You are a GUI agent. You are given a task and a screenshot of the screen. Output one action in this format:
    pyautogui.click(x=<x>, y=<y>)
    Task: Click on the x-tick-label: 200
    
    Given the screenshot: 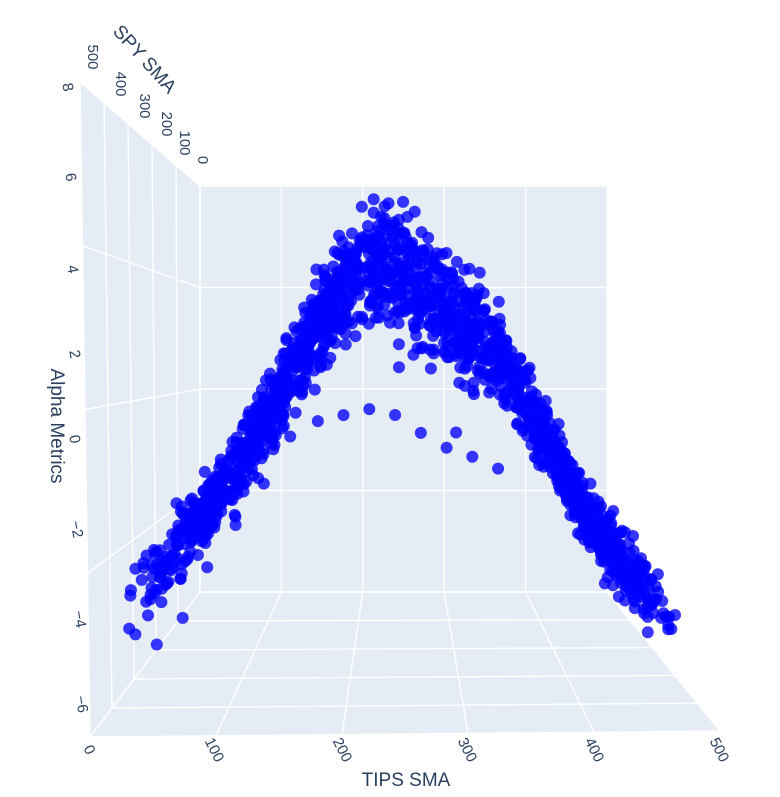 What is the action you would take?
    pyautogui.click(x=342, y=750)
    